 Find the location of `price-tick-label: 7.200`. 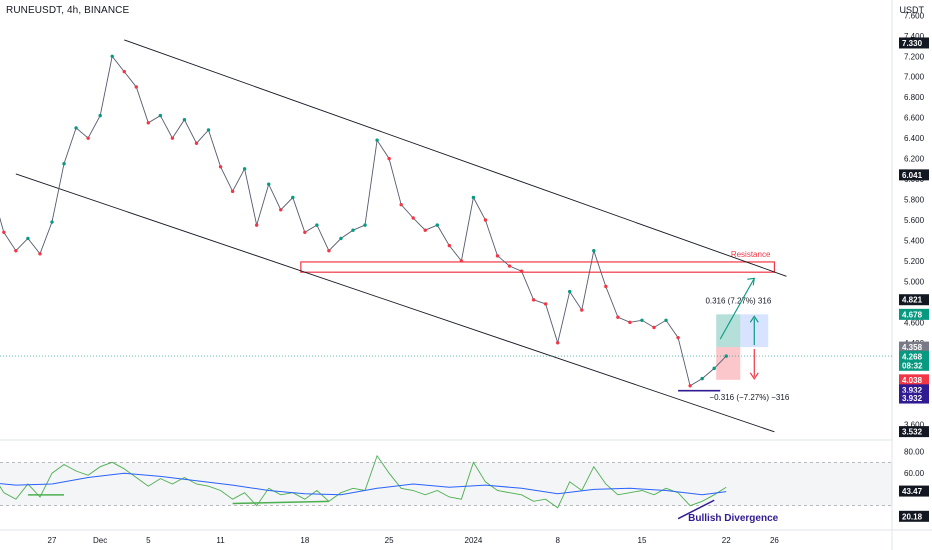

price-tick-label: 7.200 is located at coordinates (914, 56).